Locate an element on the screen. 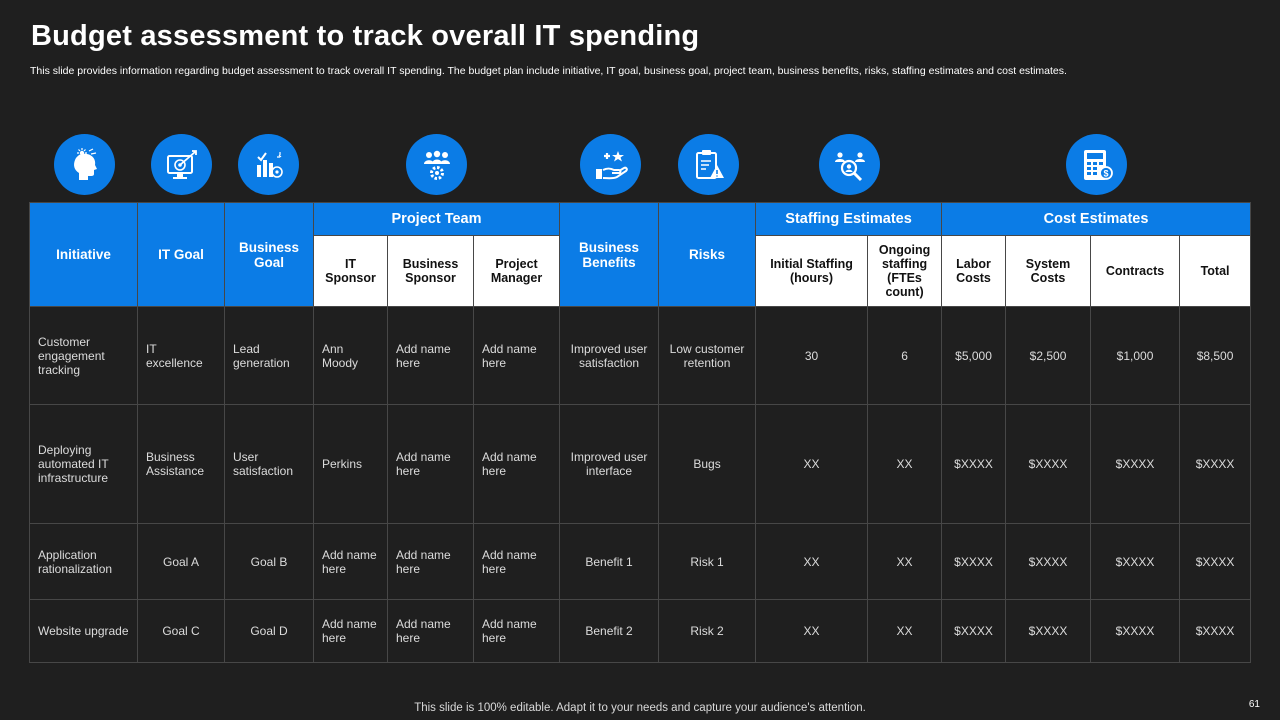 The width and height of the screenshot is (1280, 720). risk-clipboard-icon is located at coordinates (708, 164).